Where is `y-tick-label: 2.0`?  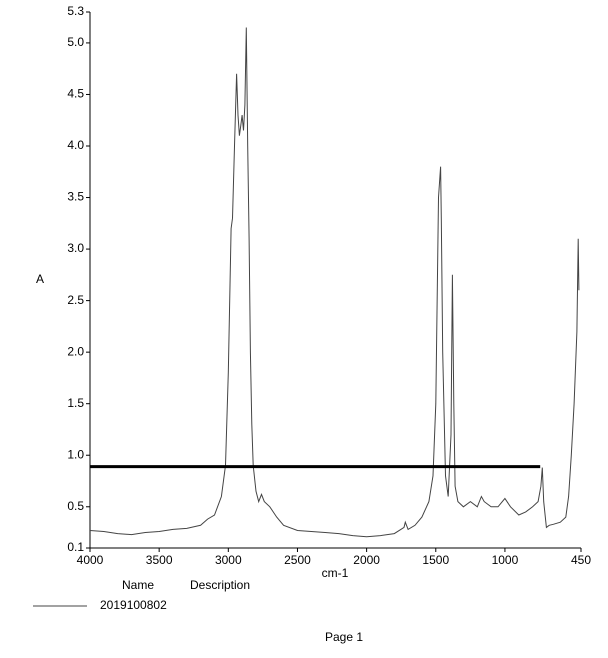
y-tick-label: 2.0 is located at coordinates (75, 351).